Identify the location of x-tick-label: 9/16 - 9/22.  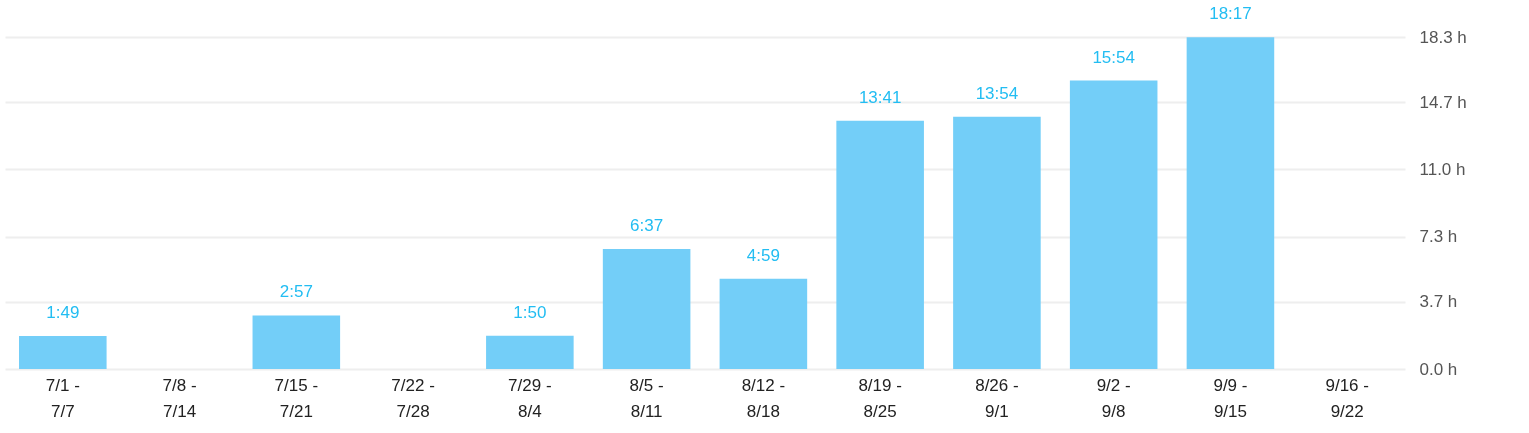
(1347, 398).